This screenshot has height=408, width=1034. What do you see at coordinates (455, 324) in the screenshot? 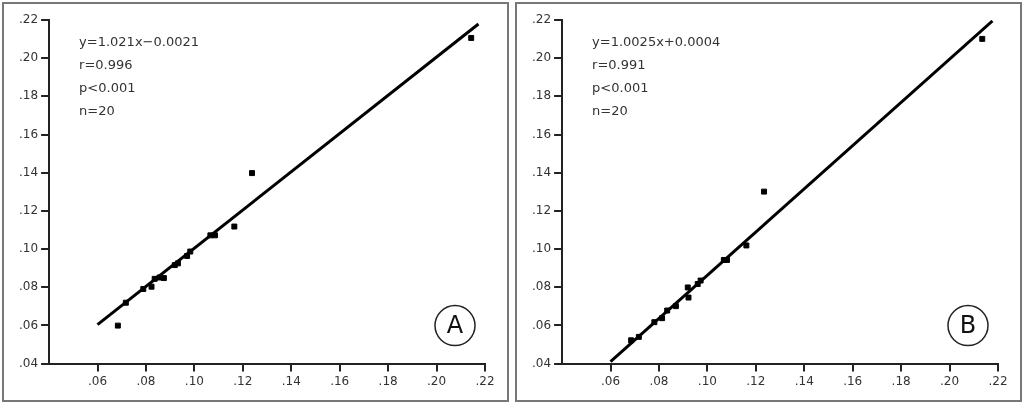
I see `annotation: A` at bounding box center [455, 324].